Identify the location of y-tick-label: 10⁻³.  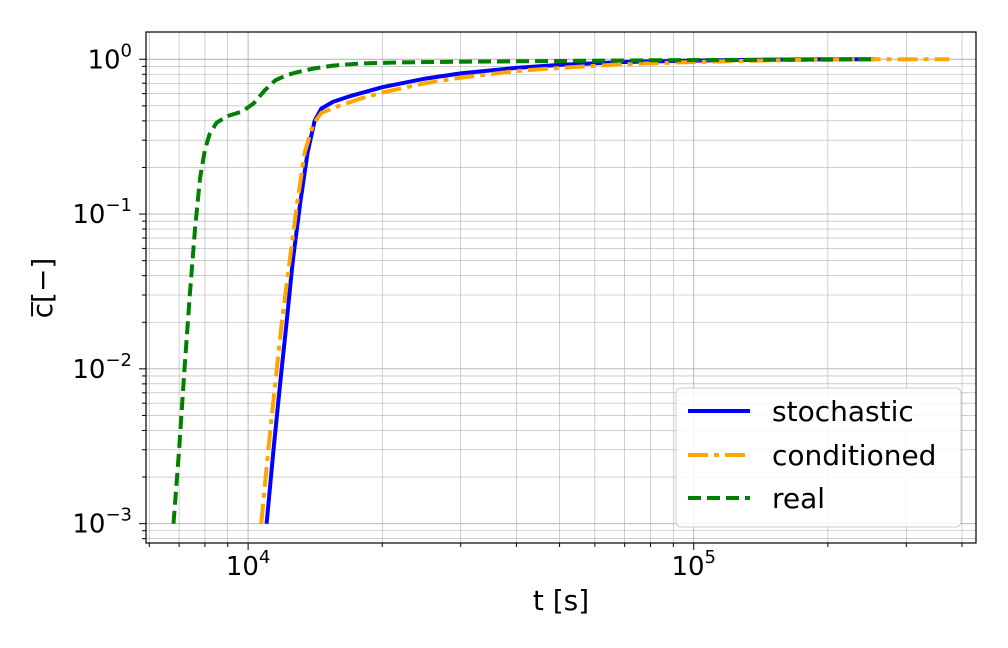
(102, 522).